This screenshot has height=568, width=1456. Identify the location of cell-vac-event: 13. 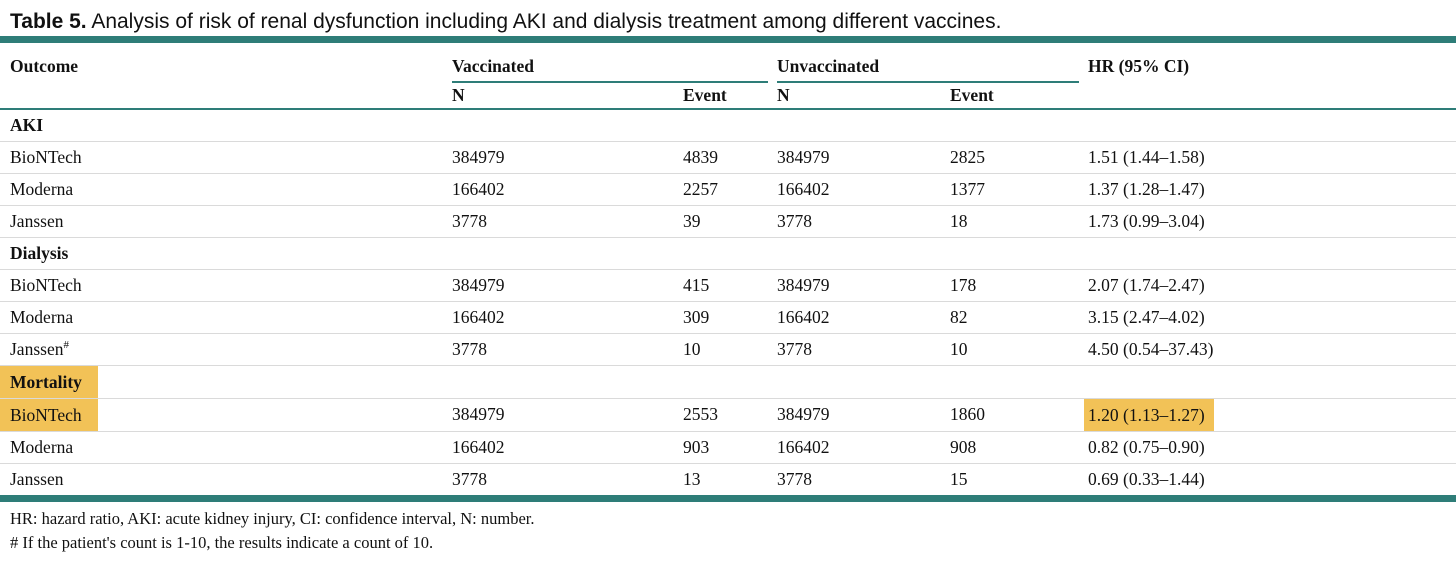
(692, 478).